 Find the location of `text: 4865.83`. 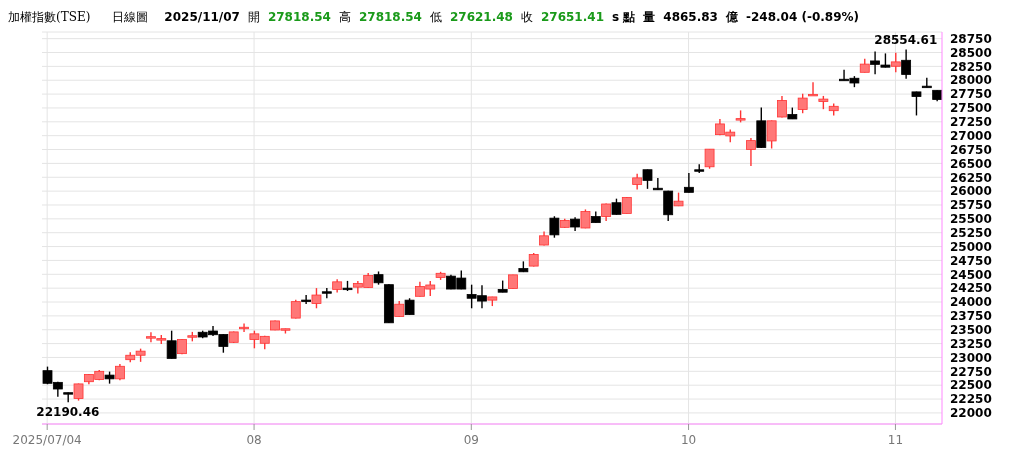

text: 4865.83 is located at coordinates (690, 17).